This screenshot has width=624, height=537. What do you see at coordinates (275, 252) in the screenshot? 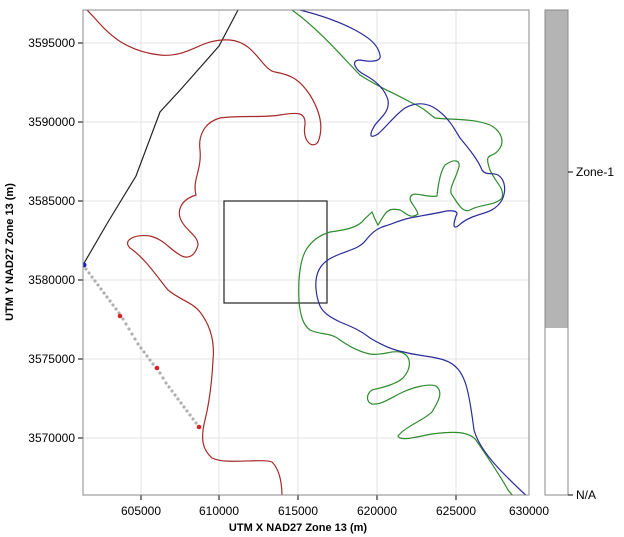
I see `study-area-box` at bounding box center [275, 252].